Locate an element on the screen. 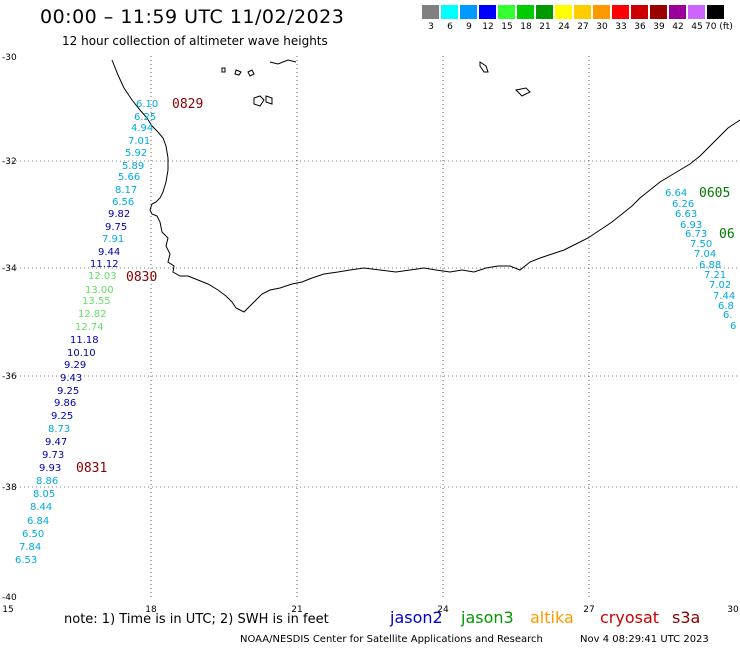 This screenshot has height=650, width=740. legend-label: 45 is located at coordinates (697, 27).